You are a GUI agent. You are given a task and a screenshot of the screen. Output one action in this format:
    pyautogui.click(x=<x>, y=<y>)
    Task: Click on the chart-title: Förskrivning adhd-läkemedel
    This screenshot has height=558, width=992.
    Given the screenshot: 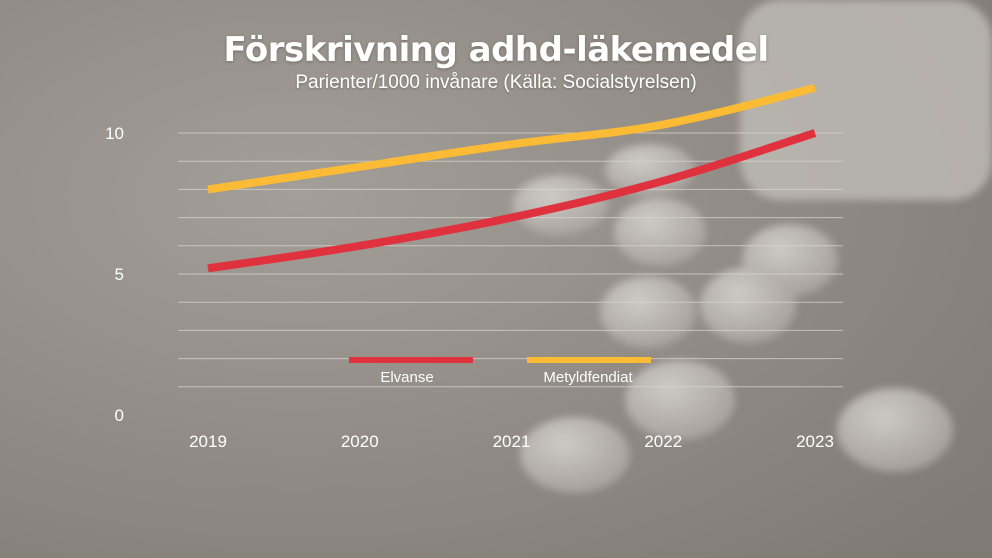 What is the action you would take?
    pyautogui.click(x=496, y=50)
    